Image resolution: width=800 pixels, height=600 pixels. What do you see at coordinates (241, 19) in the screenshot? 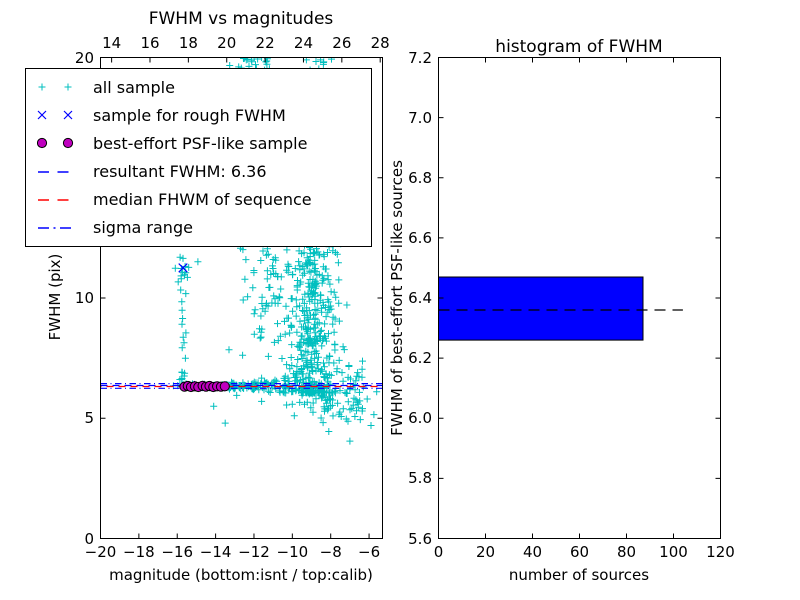
I see `left-plot-title: FWHM vs magnitudes` at bounding box center [241, 19].